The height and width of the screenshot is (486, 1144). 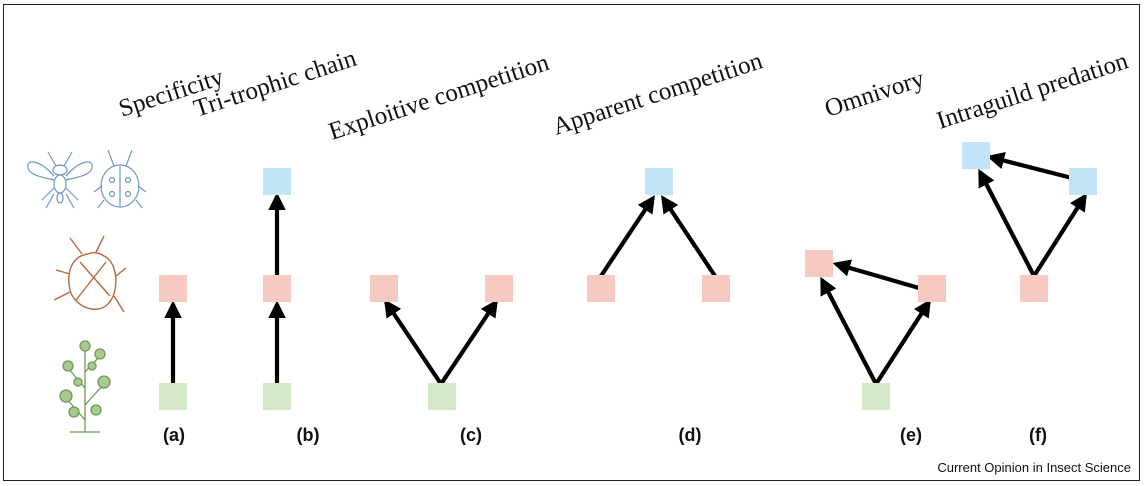 I want to click on arrow-e-plant-to-herbivore, so click(x=902, y=342).